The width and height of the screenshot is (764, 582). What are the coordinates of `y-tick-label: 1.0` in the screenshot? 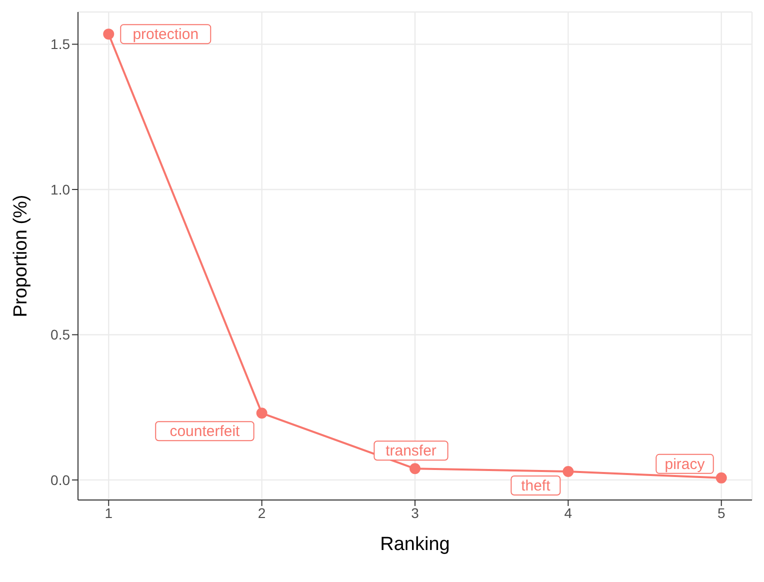 It's located at (60, 189).